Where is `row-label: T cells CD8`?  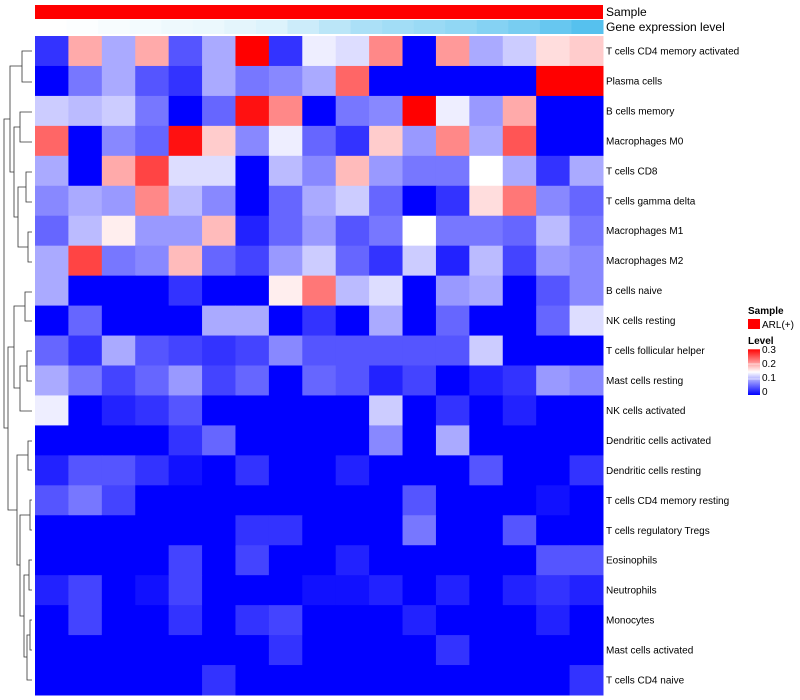
row-label: T cells CD8 is located at coordinates (632, 171).